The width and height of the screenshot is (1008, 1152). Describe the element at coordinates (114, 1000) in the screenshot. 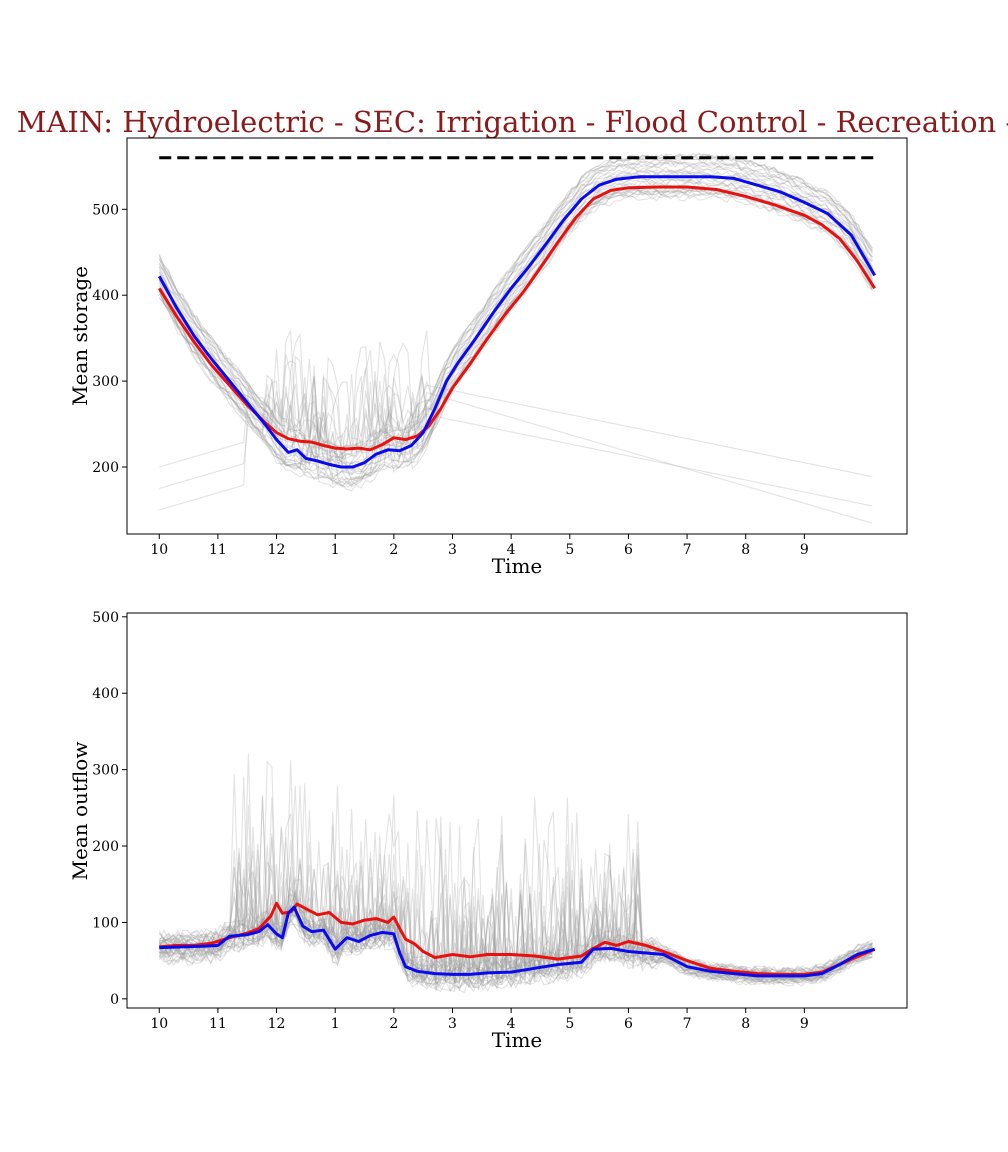

I see `y-tick-label: 0` at that location.